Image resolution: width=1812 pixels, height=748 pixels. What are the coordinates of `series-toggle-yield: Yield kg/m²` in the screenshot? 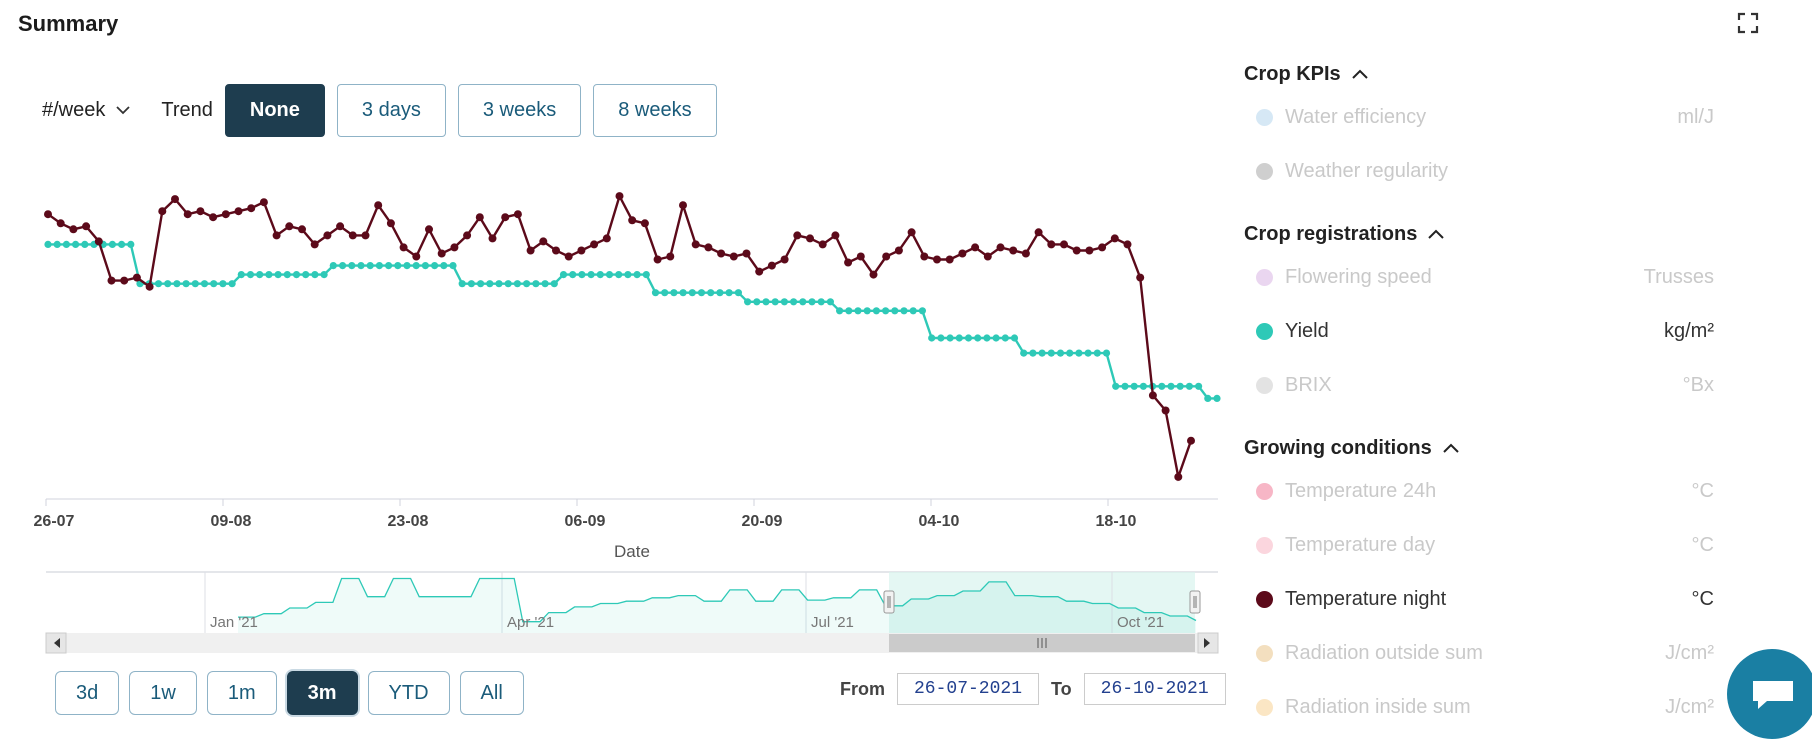 It's located at (1484, 331).